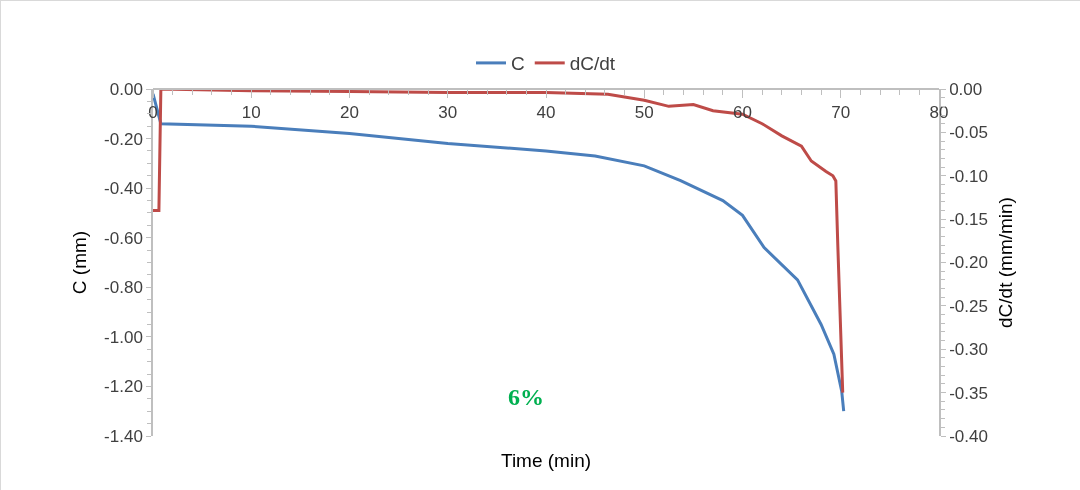 The width and height of the screenshot is (1080, 490). What do you see at coordinates (939, 113) in the screenshot?
I see `x-tick-label: 80` at bounding box center [939, 113].